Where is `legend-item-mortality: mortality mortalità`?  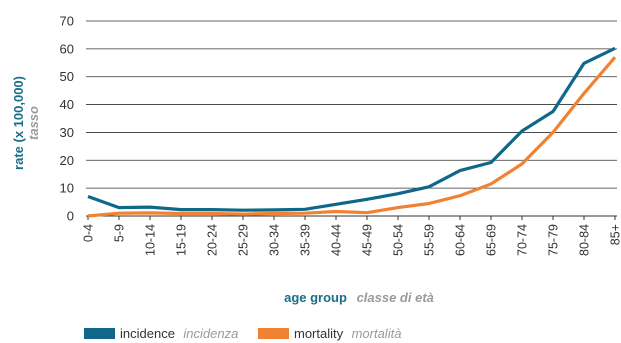
legend-item-mortality: mortality mortalità is located at coordinates (329, 333).